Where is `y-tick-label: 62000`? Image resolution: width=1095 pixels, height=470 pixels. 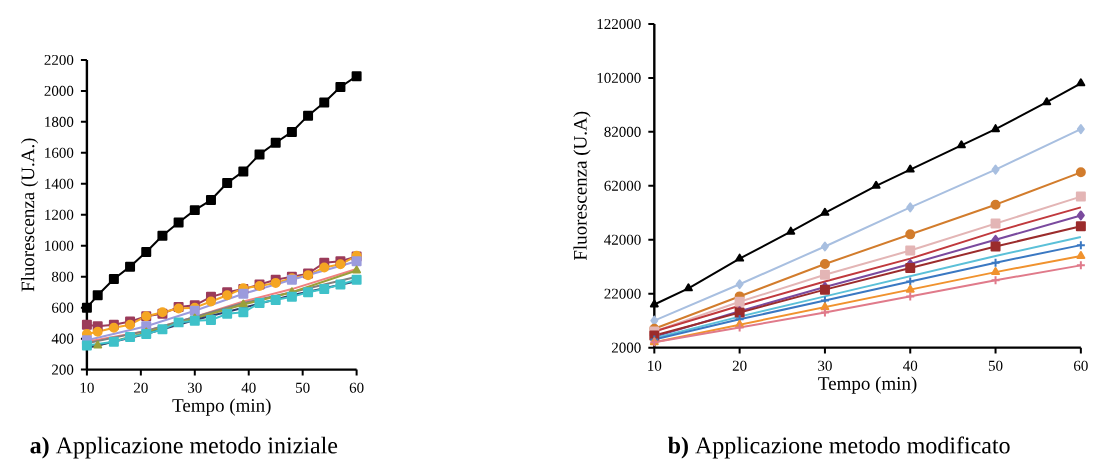 y-tick-label: 62000 is located at coordinates (622, 186).